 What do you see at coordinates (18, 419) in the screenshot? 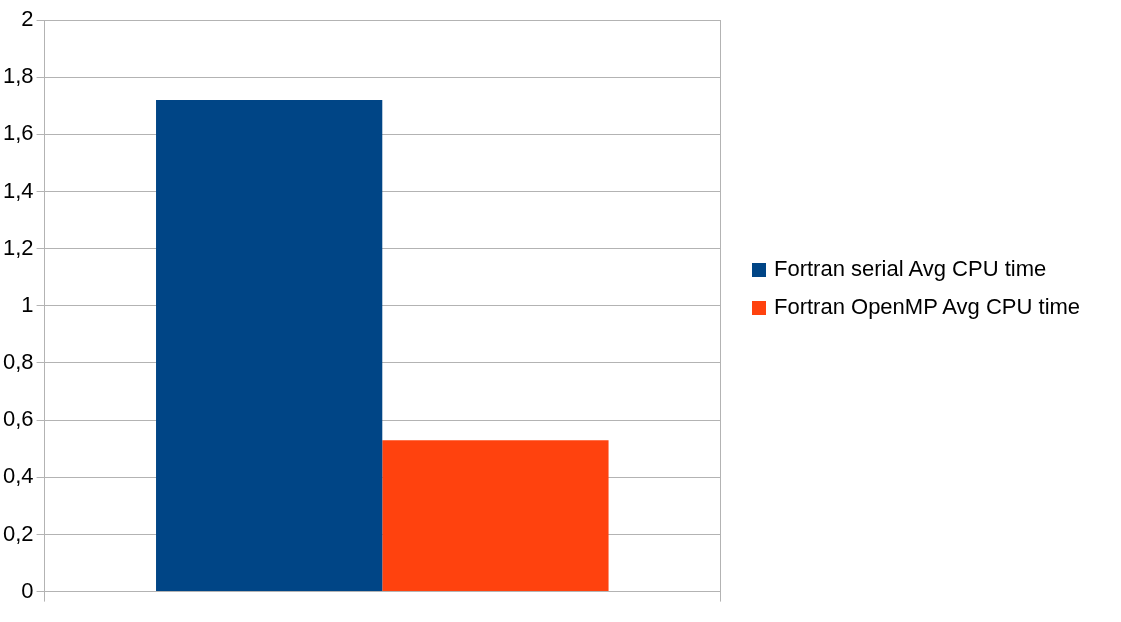
I see `y-tick-label: 0,6` at bounding box center [18, 419].